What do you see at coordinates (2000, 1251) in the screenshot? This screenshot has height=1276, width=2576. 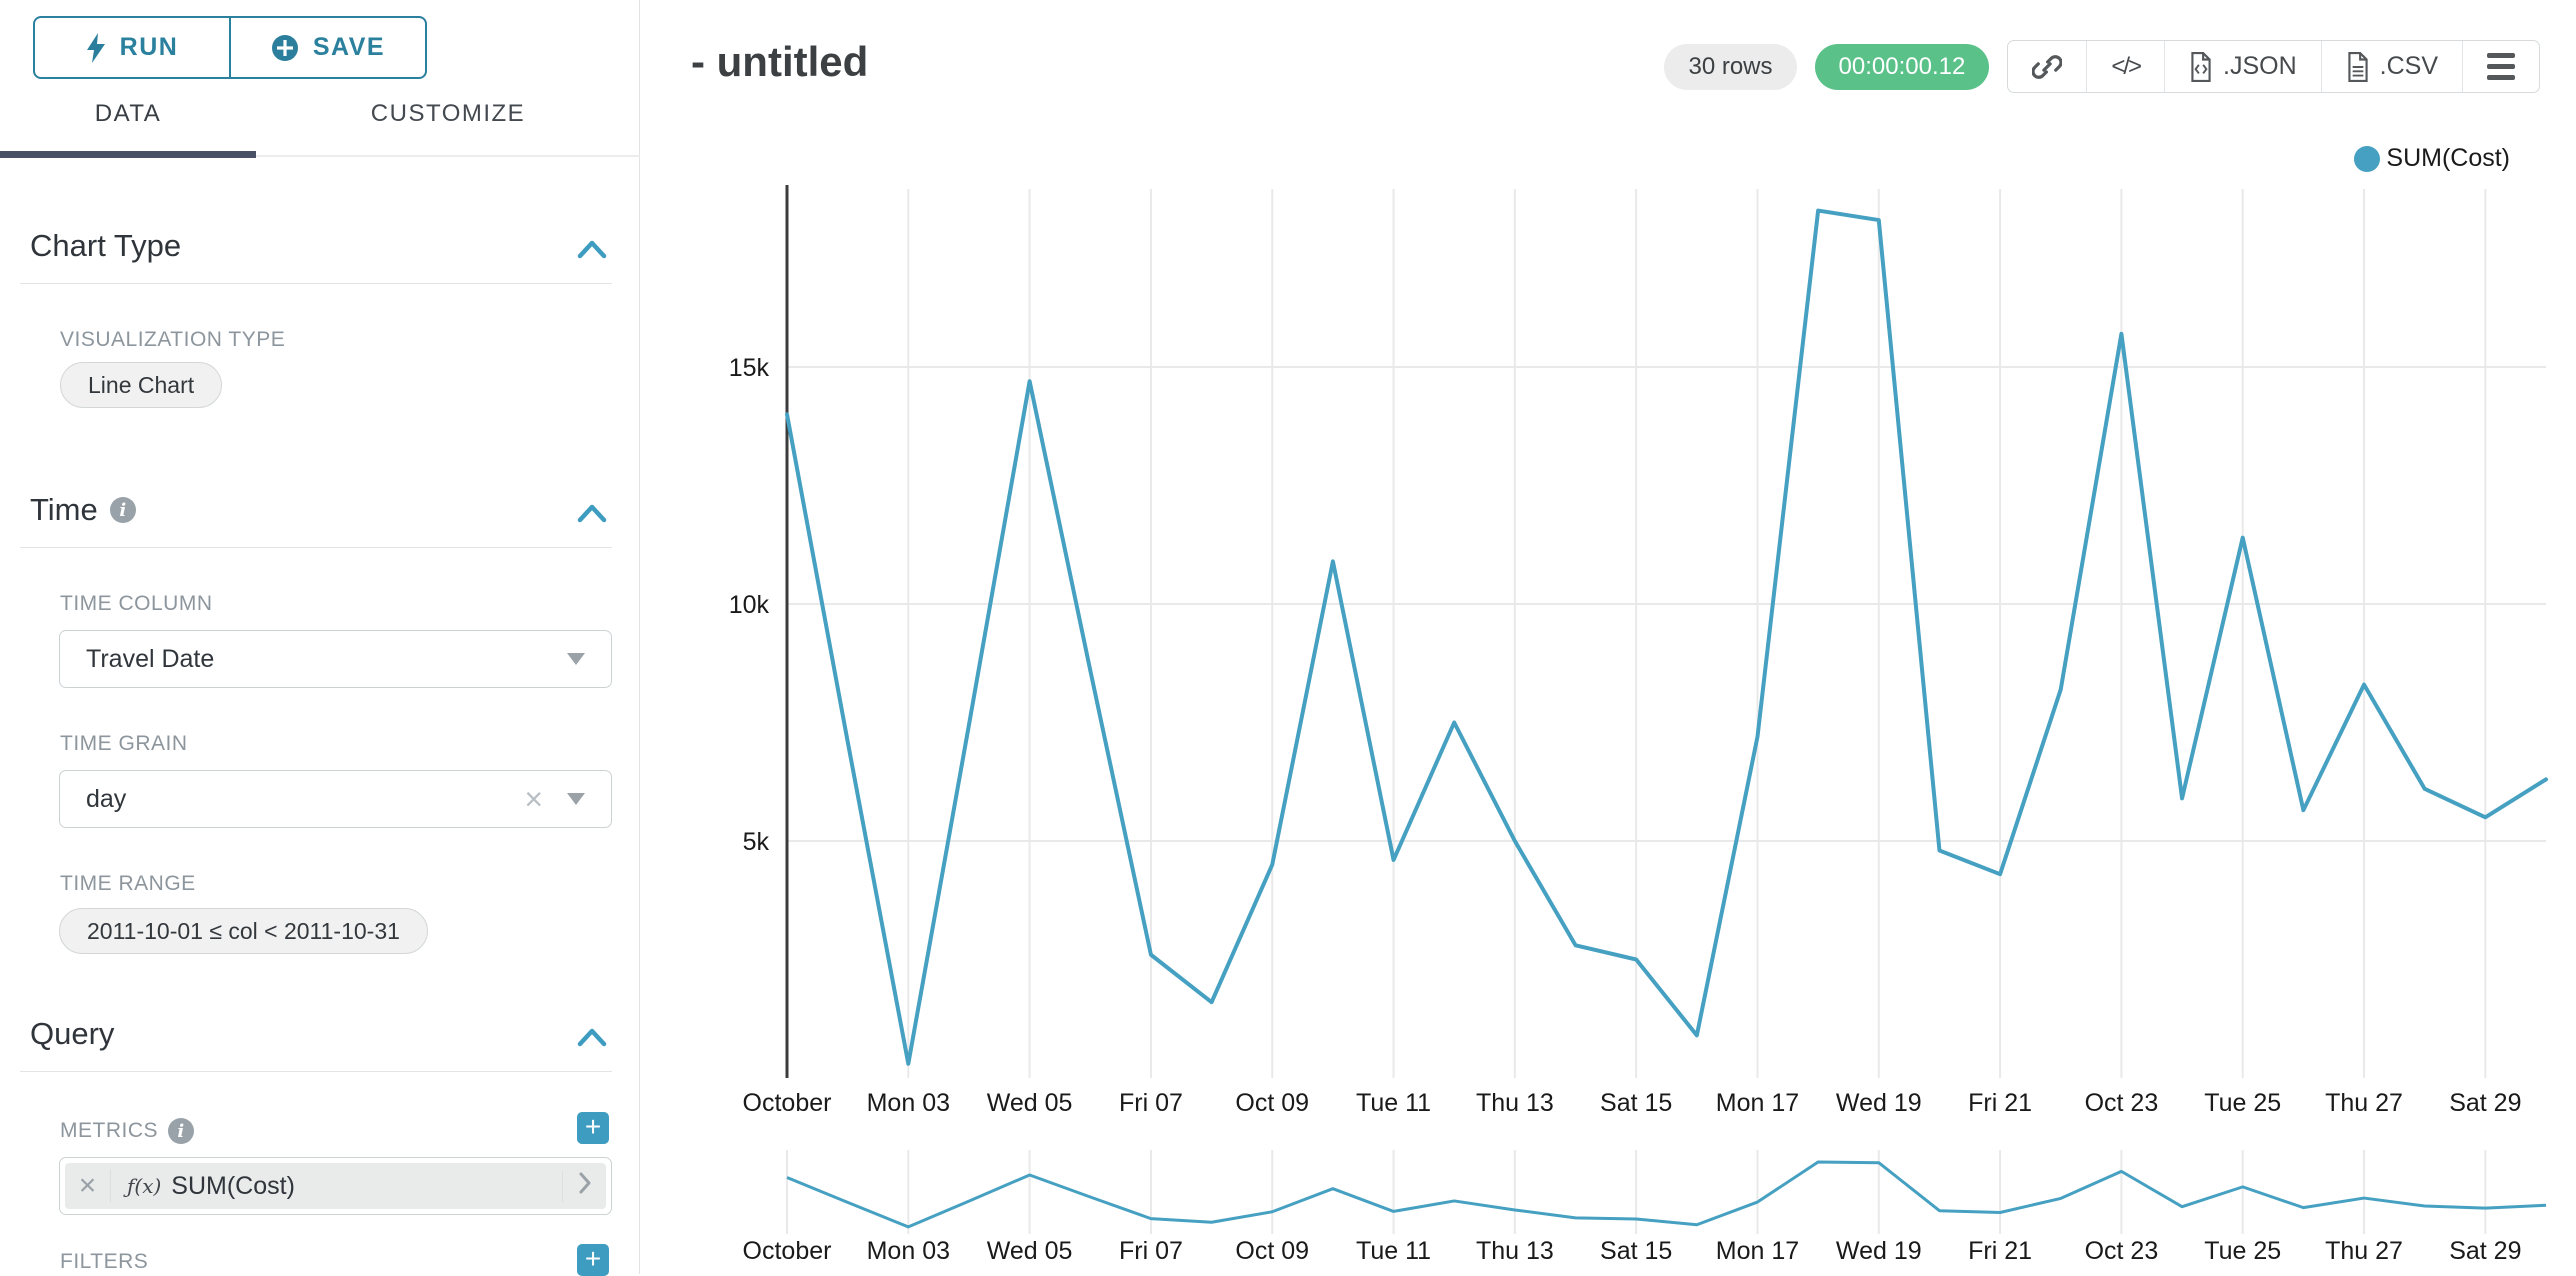 I see `mini-x-axis-tick-label: Fri 21` at bounding box center [2000, 1251].